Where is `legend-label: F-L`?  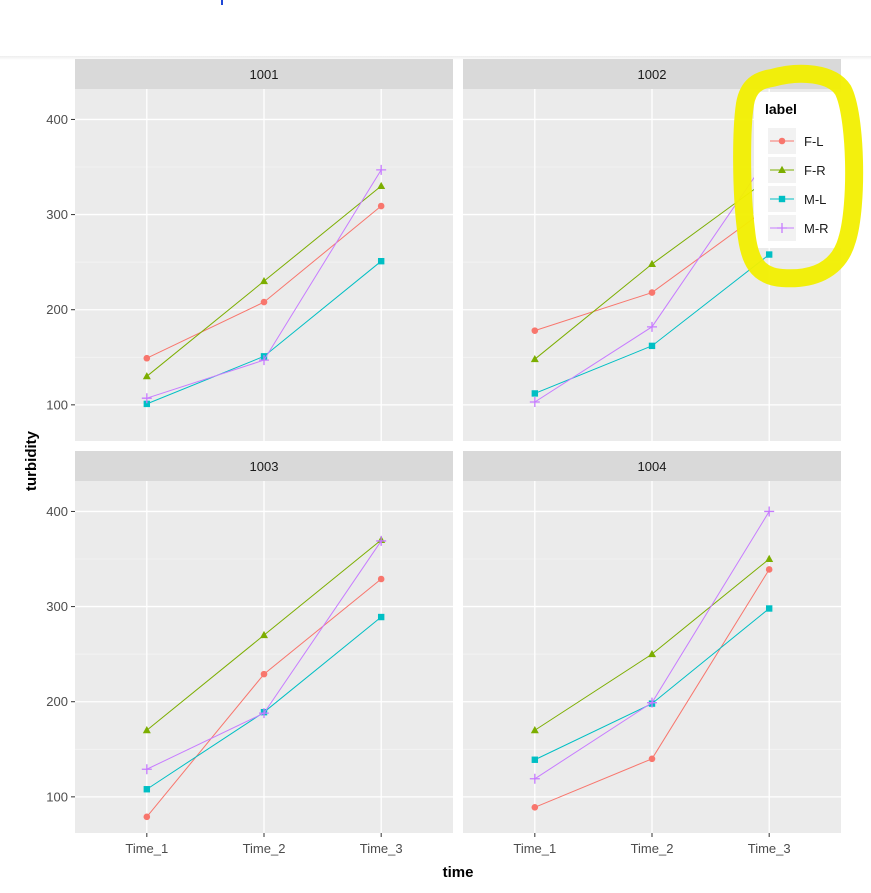 legend-label: F-L is located at coordinates (814, 141).